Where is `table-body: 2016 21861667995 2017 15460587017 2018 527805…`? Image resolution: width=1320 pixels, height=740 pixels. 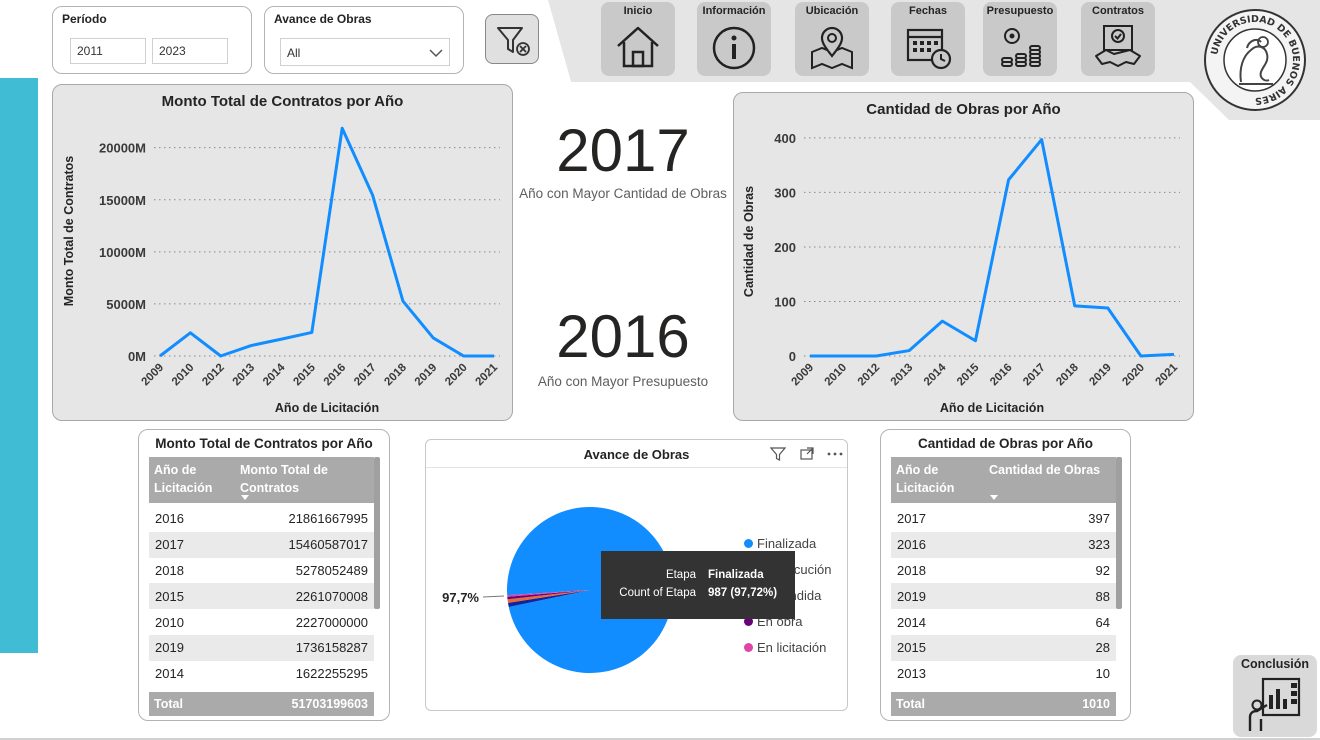 table-body: 2016 21861667995 2017 15460587017 2018 527805… is located at coordinates (261, 596).